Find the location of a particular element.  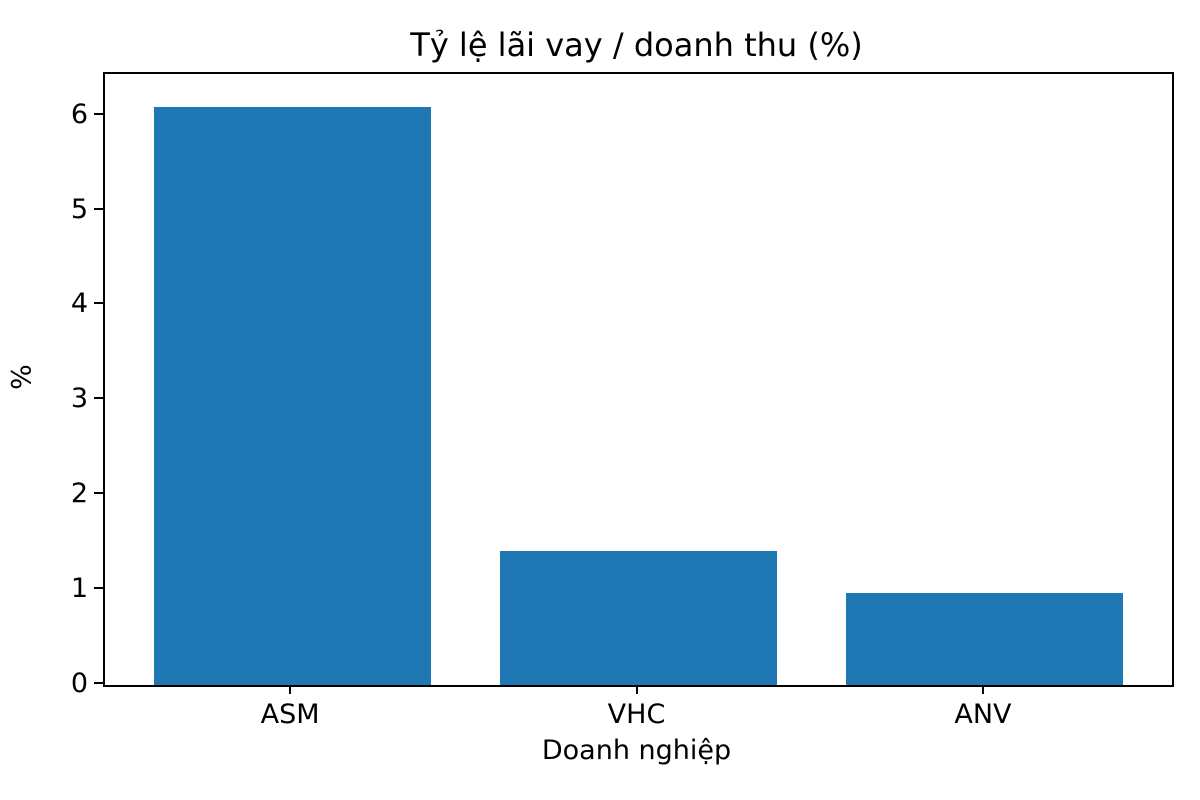

y-tick-label: 4 is located at coordinates (79, 304).